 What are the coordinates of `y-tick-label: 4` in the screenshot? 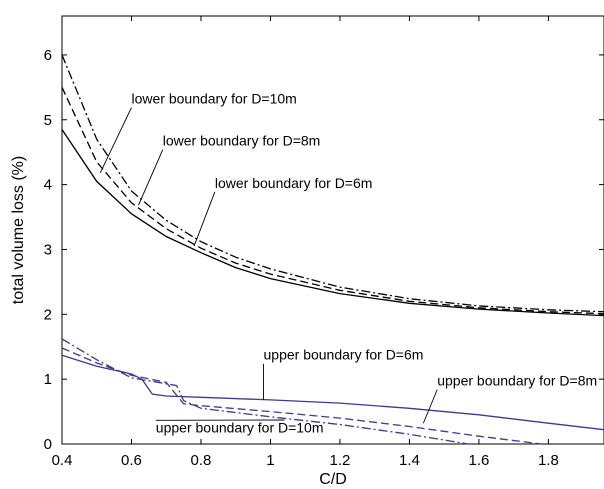 It's located at (48, 185).